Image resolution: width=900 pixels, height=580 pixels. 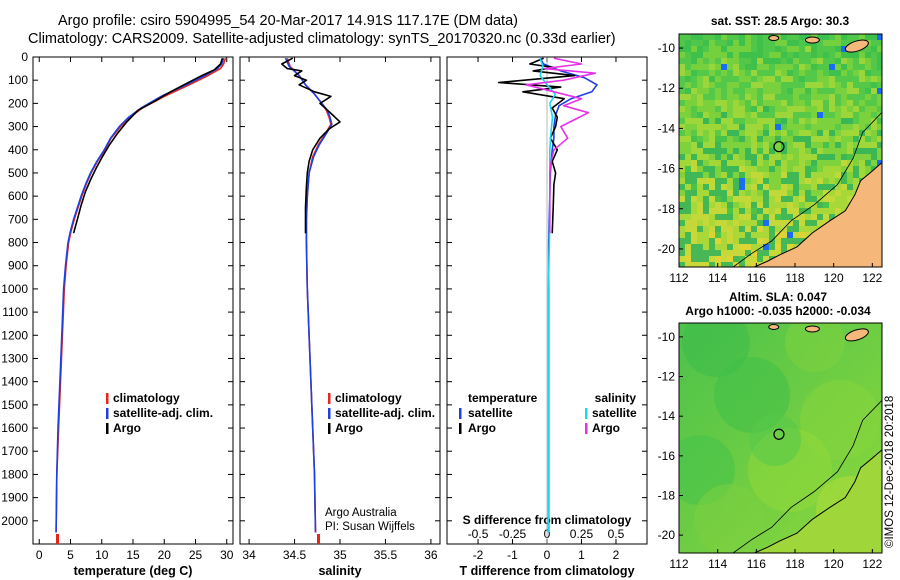 What do you see at coordinates (840, 420) in the screenshot?
I see `sla-blob` at bounding box center [840, 420].